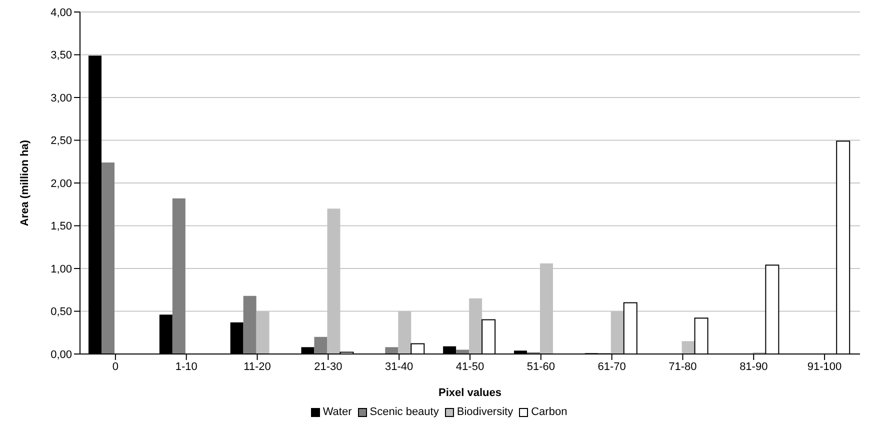 The image size is (872, 427). What do you see at coordinates (61, 56) in the screenshot?
I see `y-tick-label: 3,50` at bounding box center [61, 56].